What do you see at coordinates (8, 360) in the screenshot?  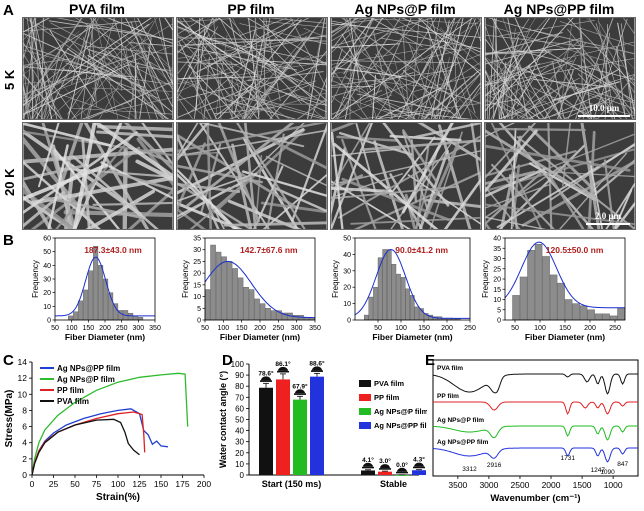 I see `panel-label-c: C` at bounding box center [8, 360].